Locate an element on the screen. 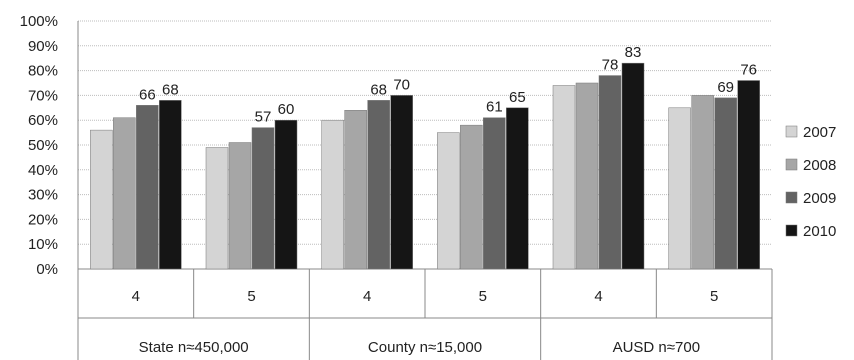  legend-label: 2009 is located at coordinates (819, 198).